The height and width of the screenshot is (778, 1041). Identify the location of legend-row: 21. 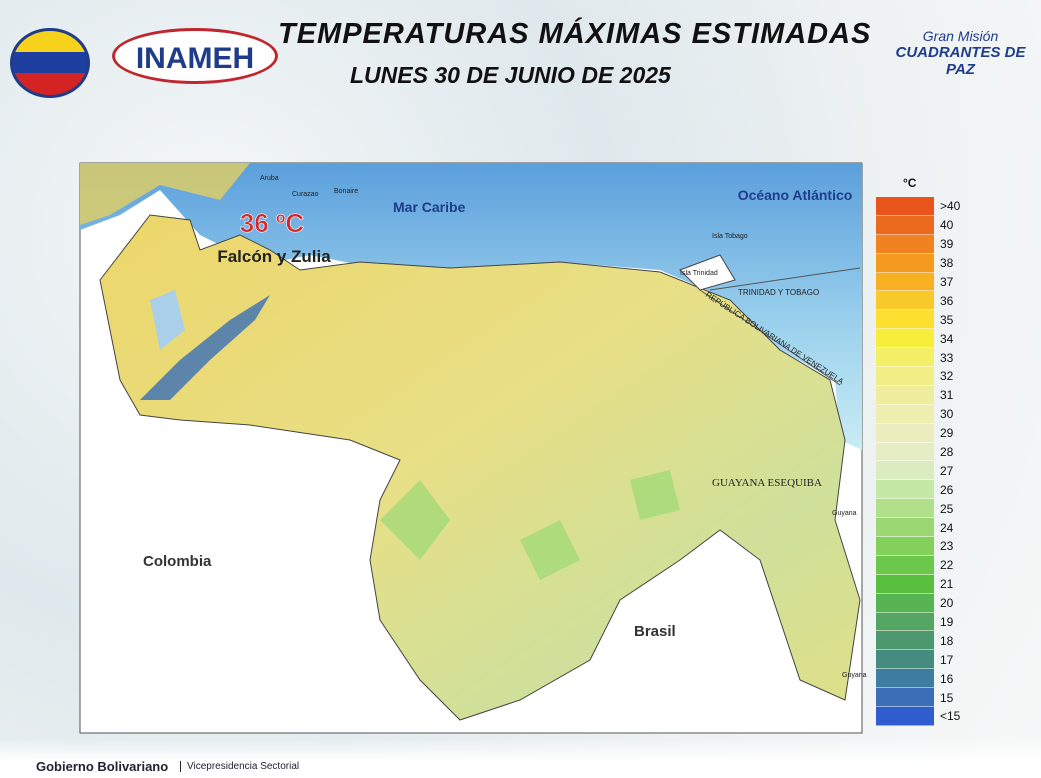
(928, 584).